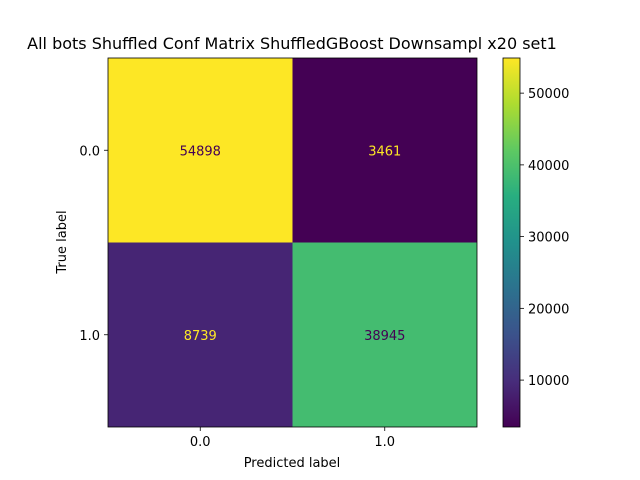  I want to click on colorbar-tick-label: 10000, so click(548, 381).